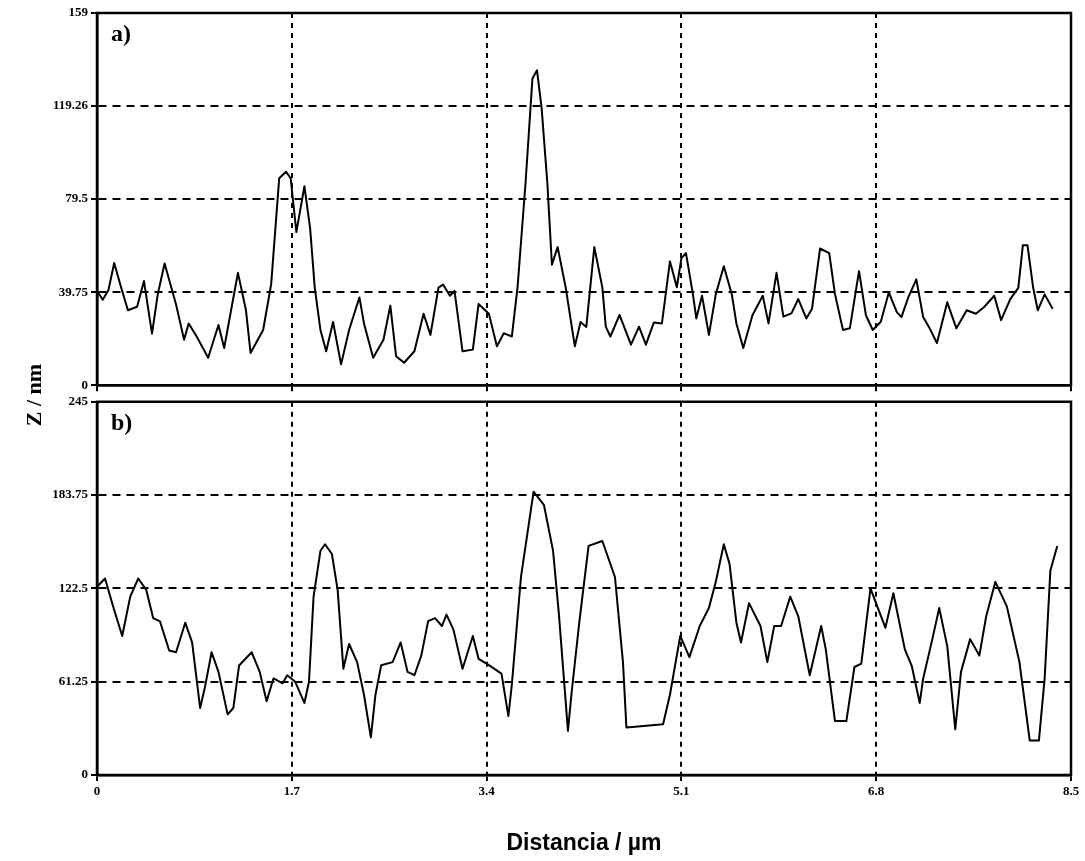  What do you see at coordinates (77, 198) in the screenshot?
I see `y-tick-label: 79.5` at bounding box center [77, 198].